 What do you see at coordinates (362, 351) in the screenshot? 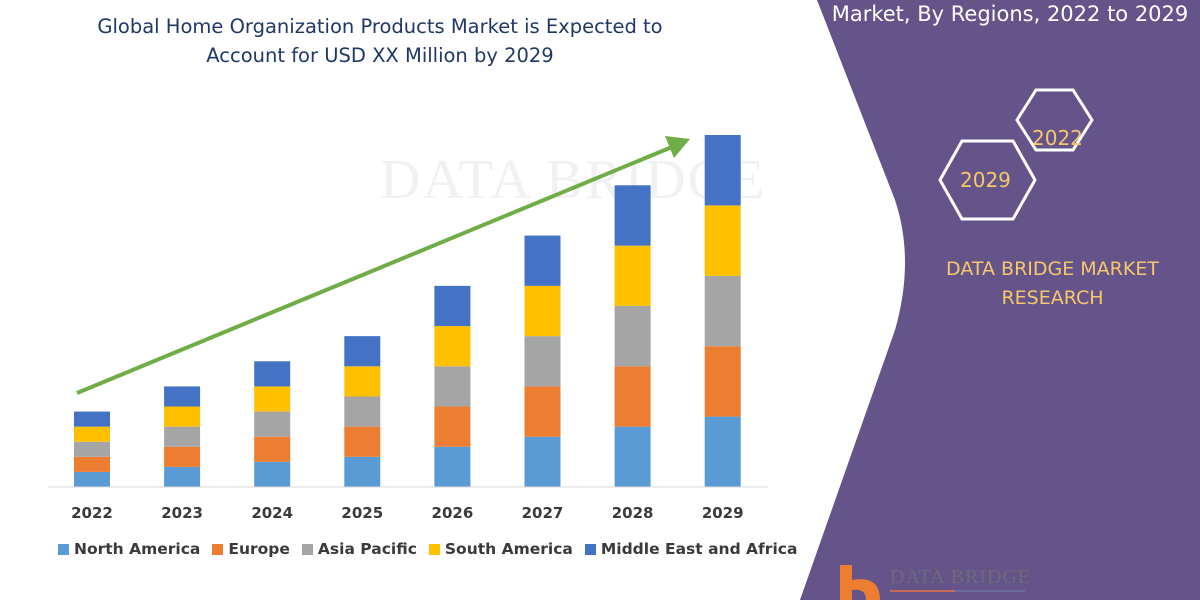
I see `bar-2025-middle-east-and-africa` at bounding box center [362, 351].